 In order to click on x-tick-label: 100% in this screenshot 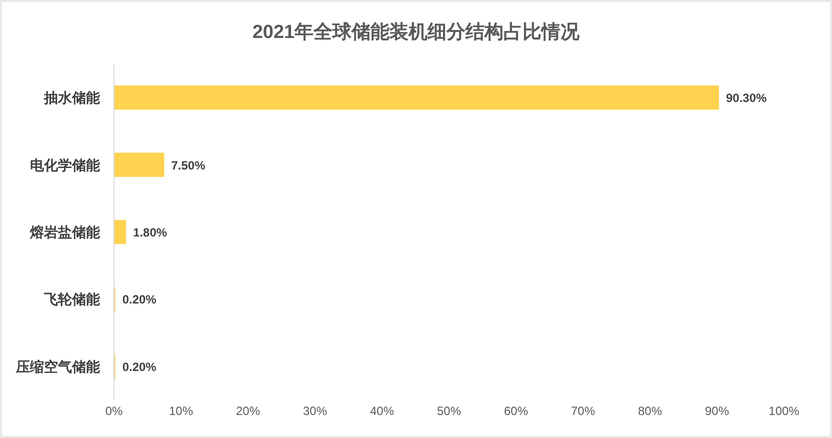, I will do `click(784, 411)`.